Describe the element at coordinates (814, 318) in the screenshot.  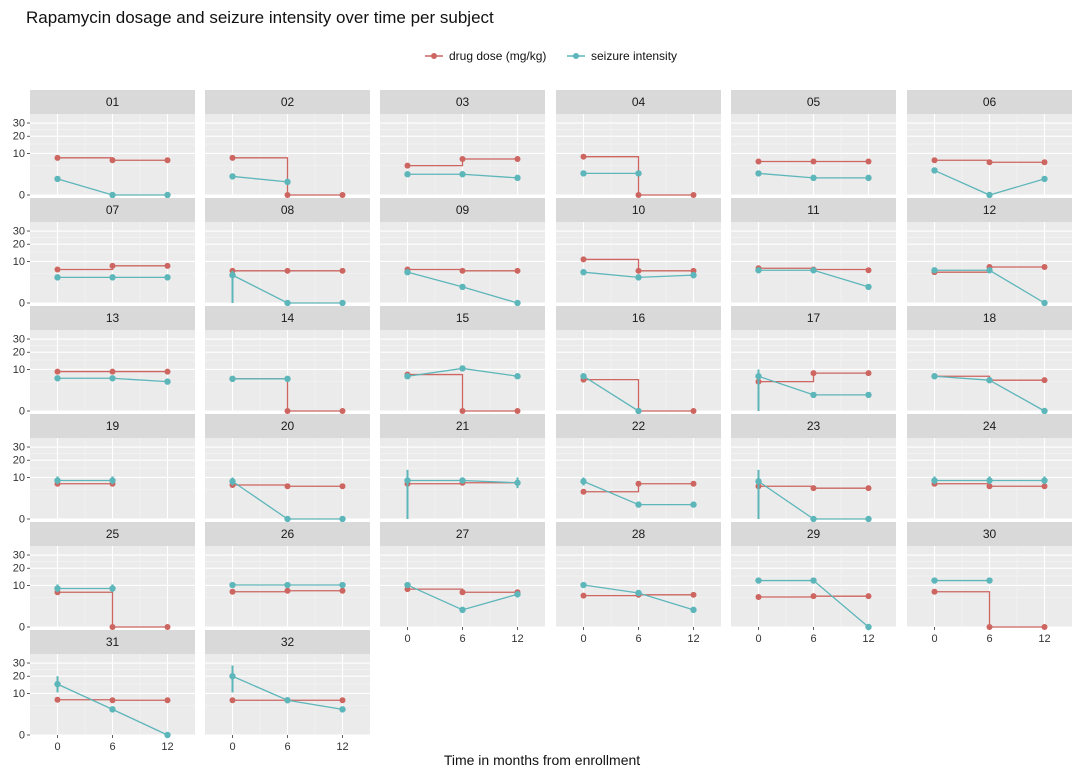
I see `facet-strip-label: 17` at that location.